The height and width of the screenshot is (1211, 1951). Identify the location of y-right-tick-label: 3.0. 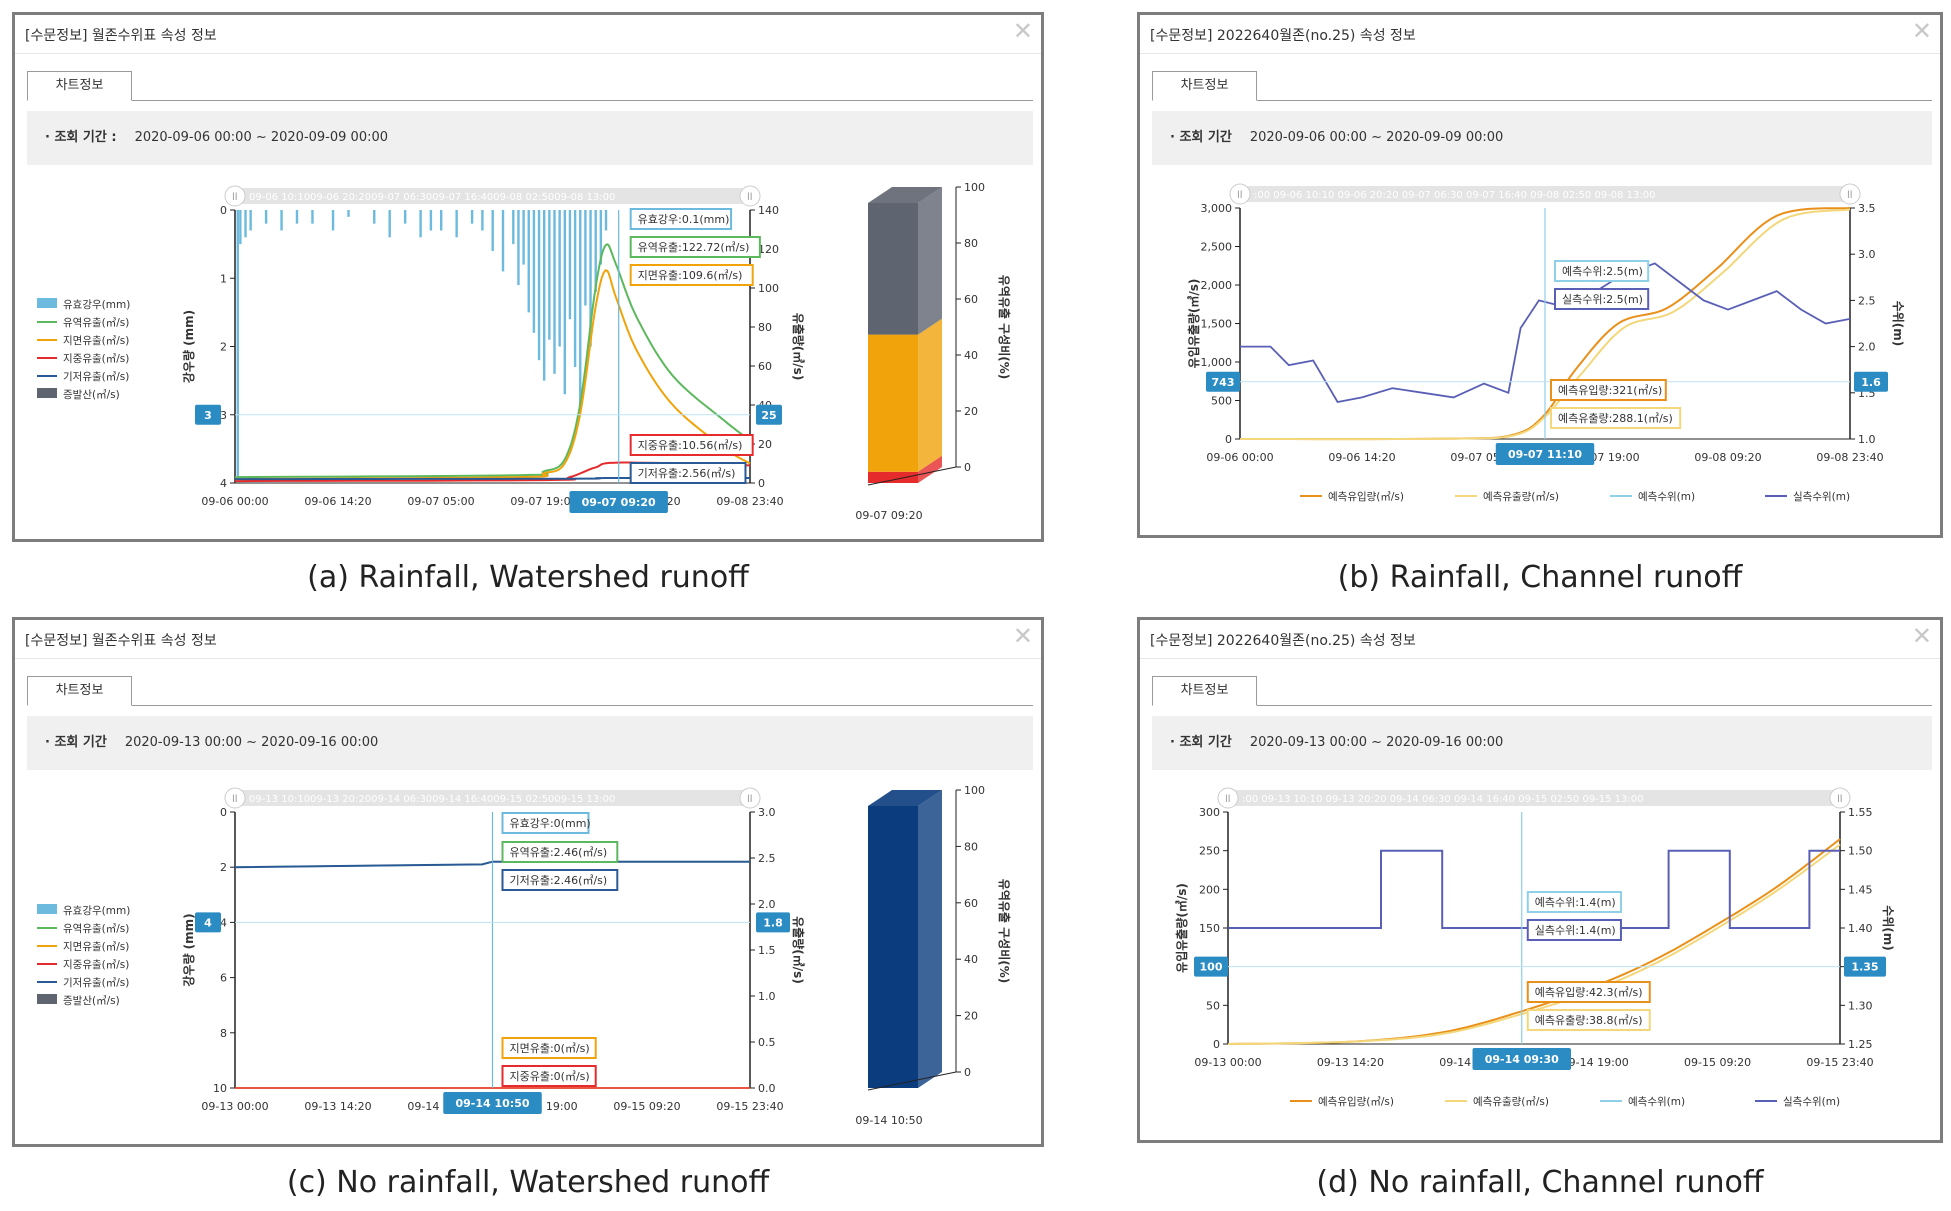
(767, 812).